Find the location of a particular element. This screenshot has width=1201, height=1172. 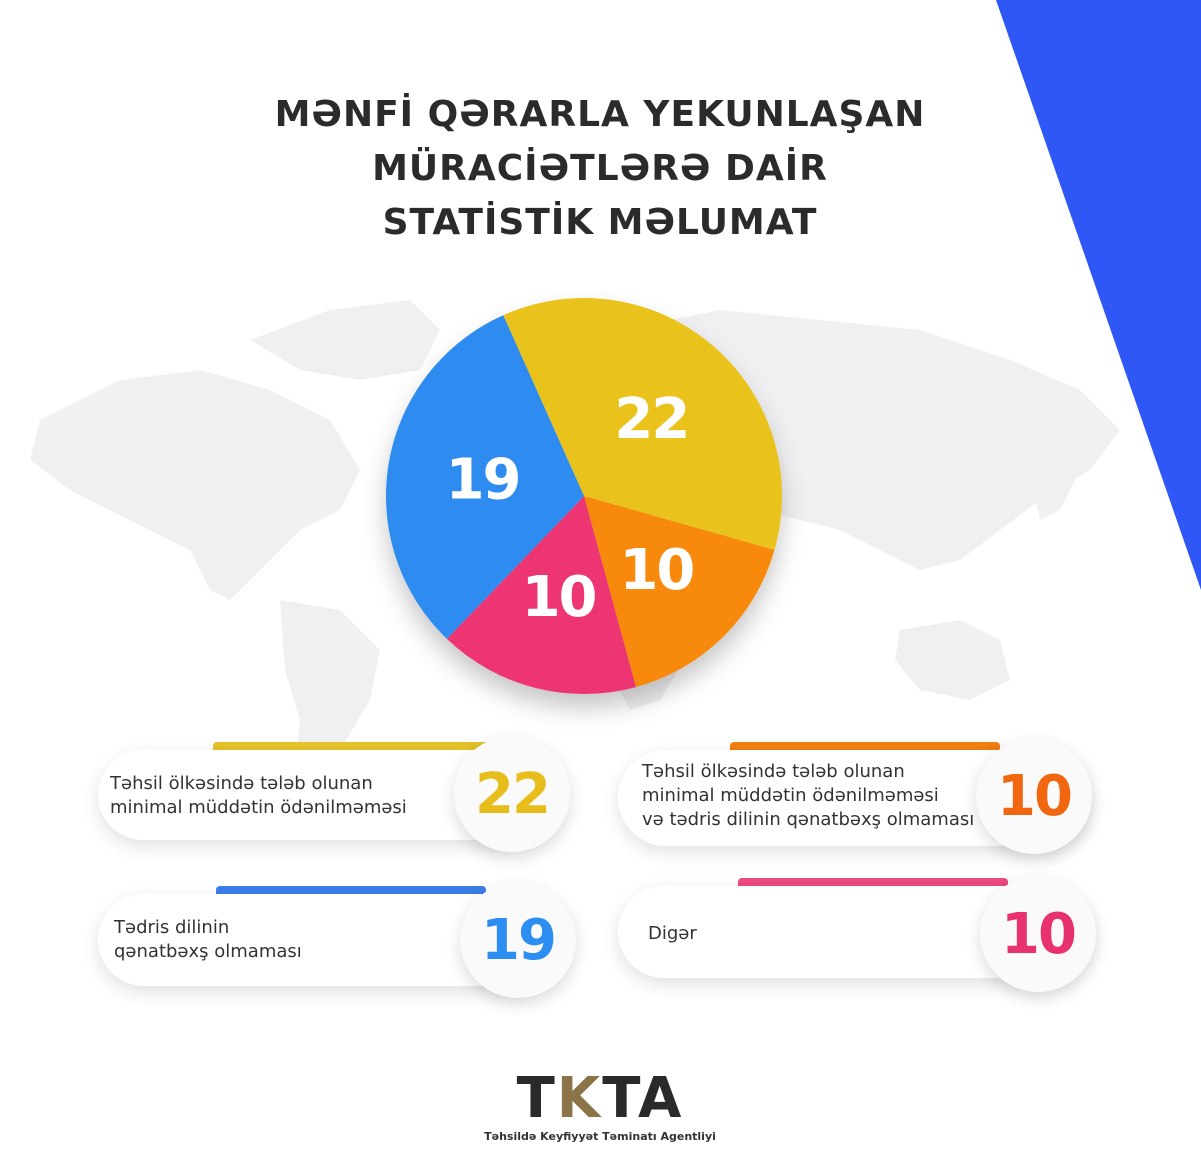

legend-card-3-accent-bar is located at coordinates (351, 890).